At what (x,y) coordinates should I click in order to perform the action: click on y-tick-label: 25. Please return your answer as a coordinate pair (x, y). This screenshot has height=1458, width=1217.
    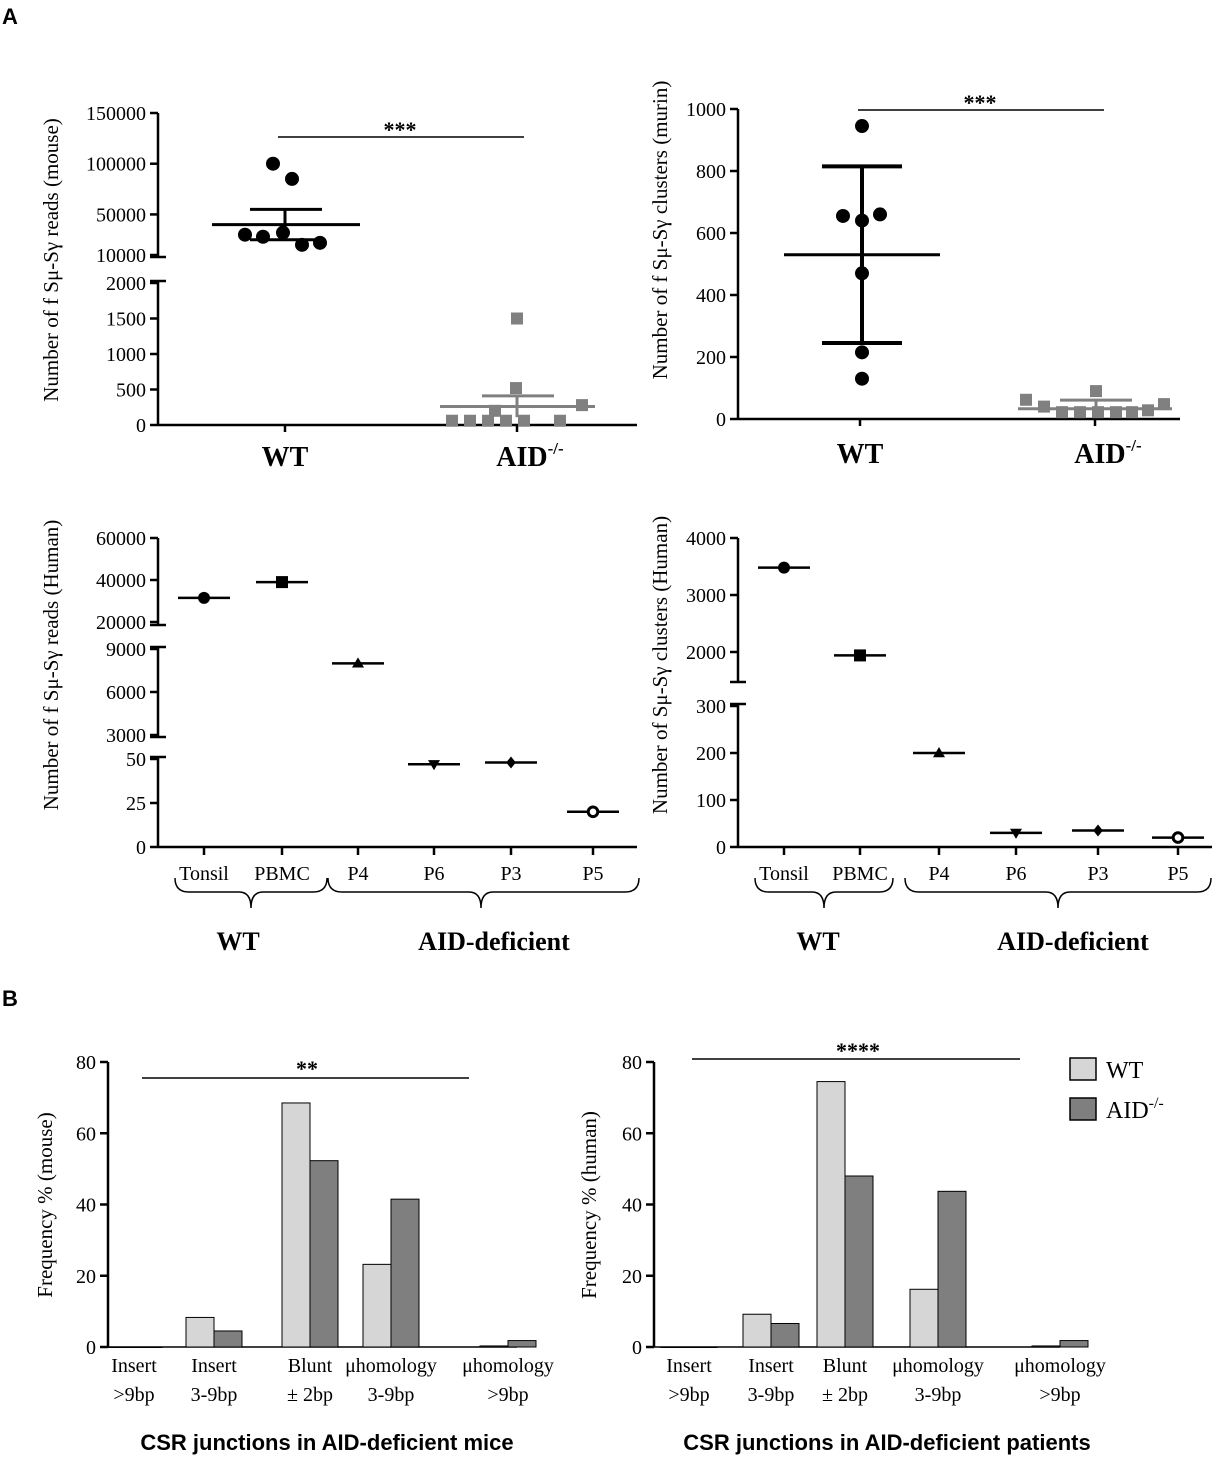
    Looking at the image, I should click on (136, 804).